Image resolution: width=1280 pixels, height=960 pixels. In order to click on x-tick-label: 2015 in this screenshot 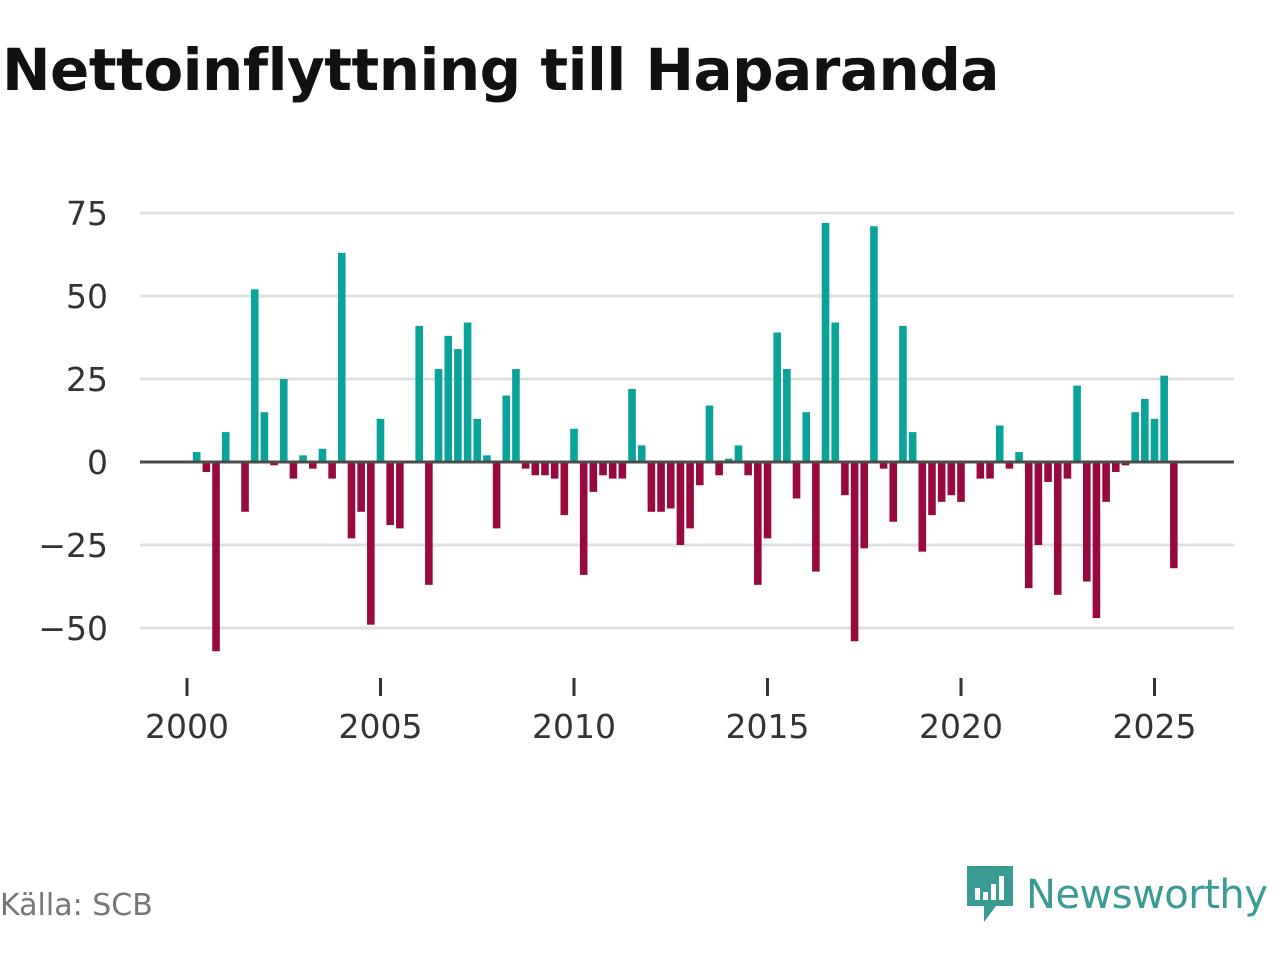, I will do `click(768, 726)`.